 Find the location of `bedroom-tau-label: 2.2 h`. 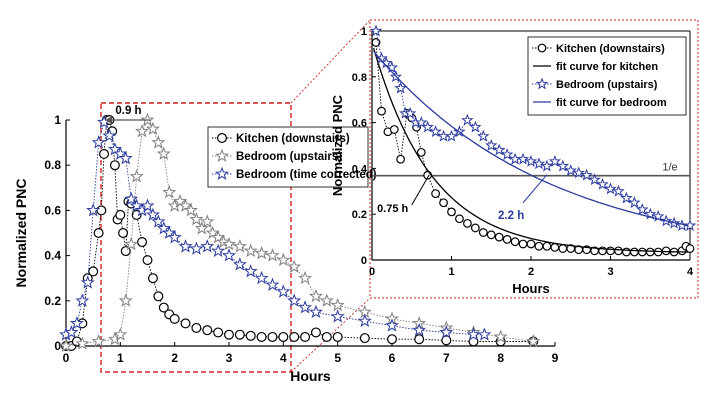

bedroom-tau-label: 2.2 h is located at coordinates (511, 216).